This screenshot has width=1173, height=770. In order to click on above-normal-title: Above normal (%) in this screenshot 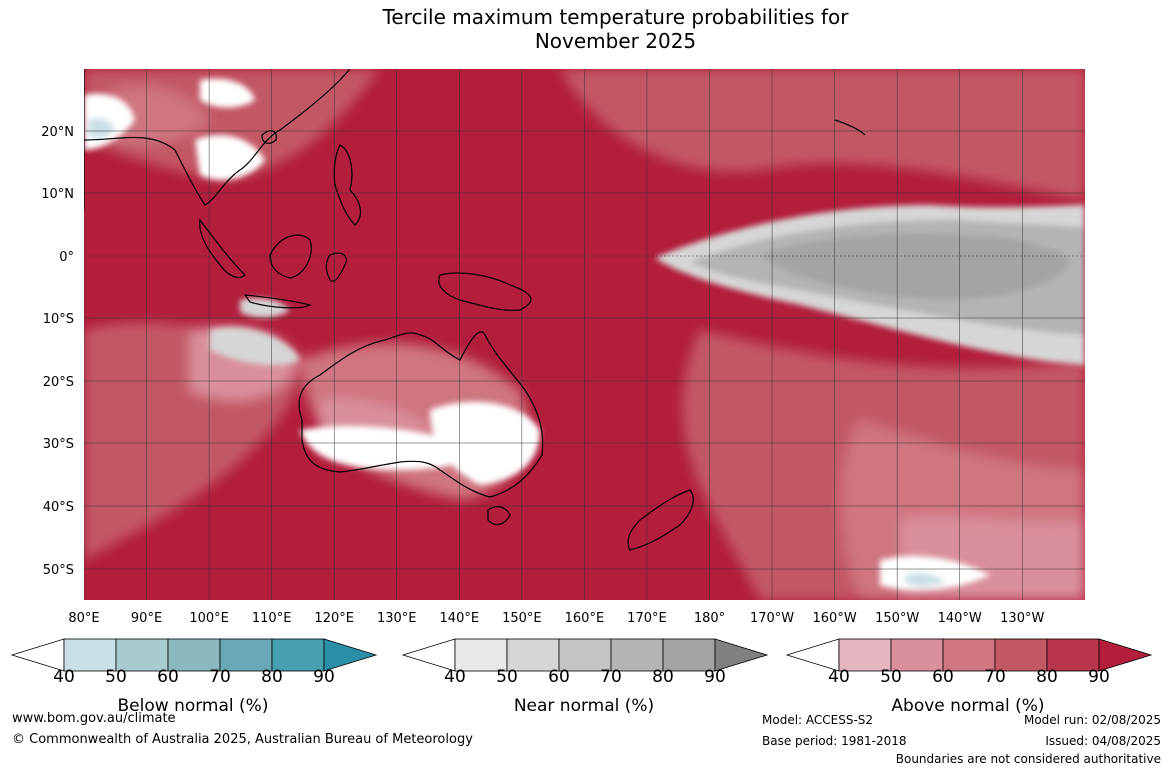, I will do `click(968, 706)`.